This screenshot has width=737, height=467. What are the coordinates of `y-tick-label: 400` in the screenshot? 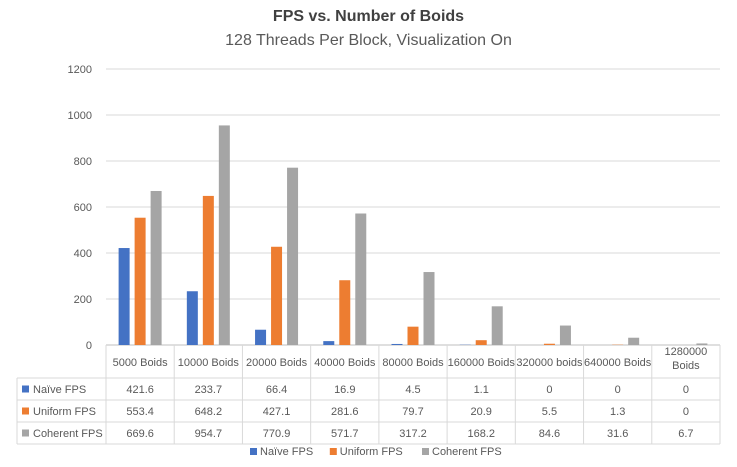 It's located at (83, 254).